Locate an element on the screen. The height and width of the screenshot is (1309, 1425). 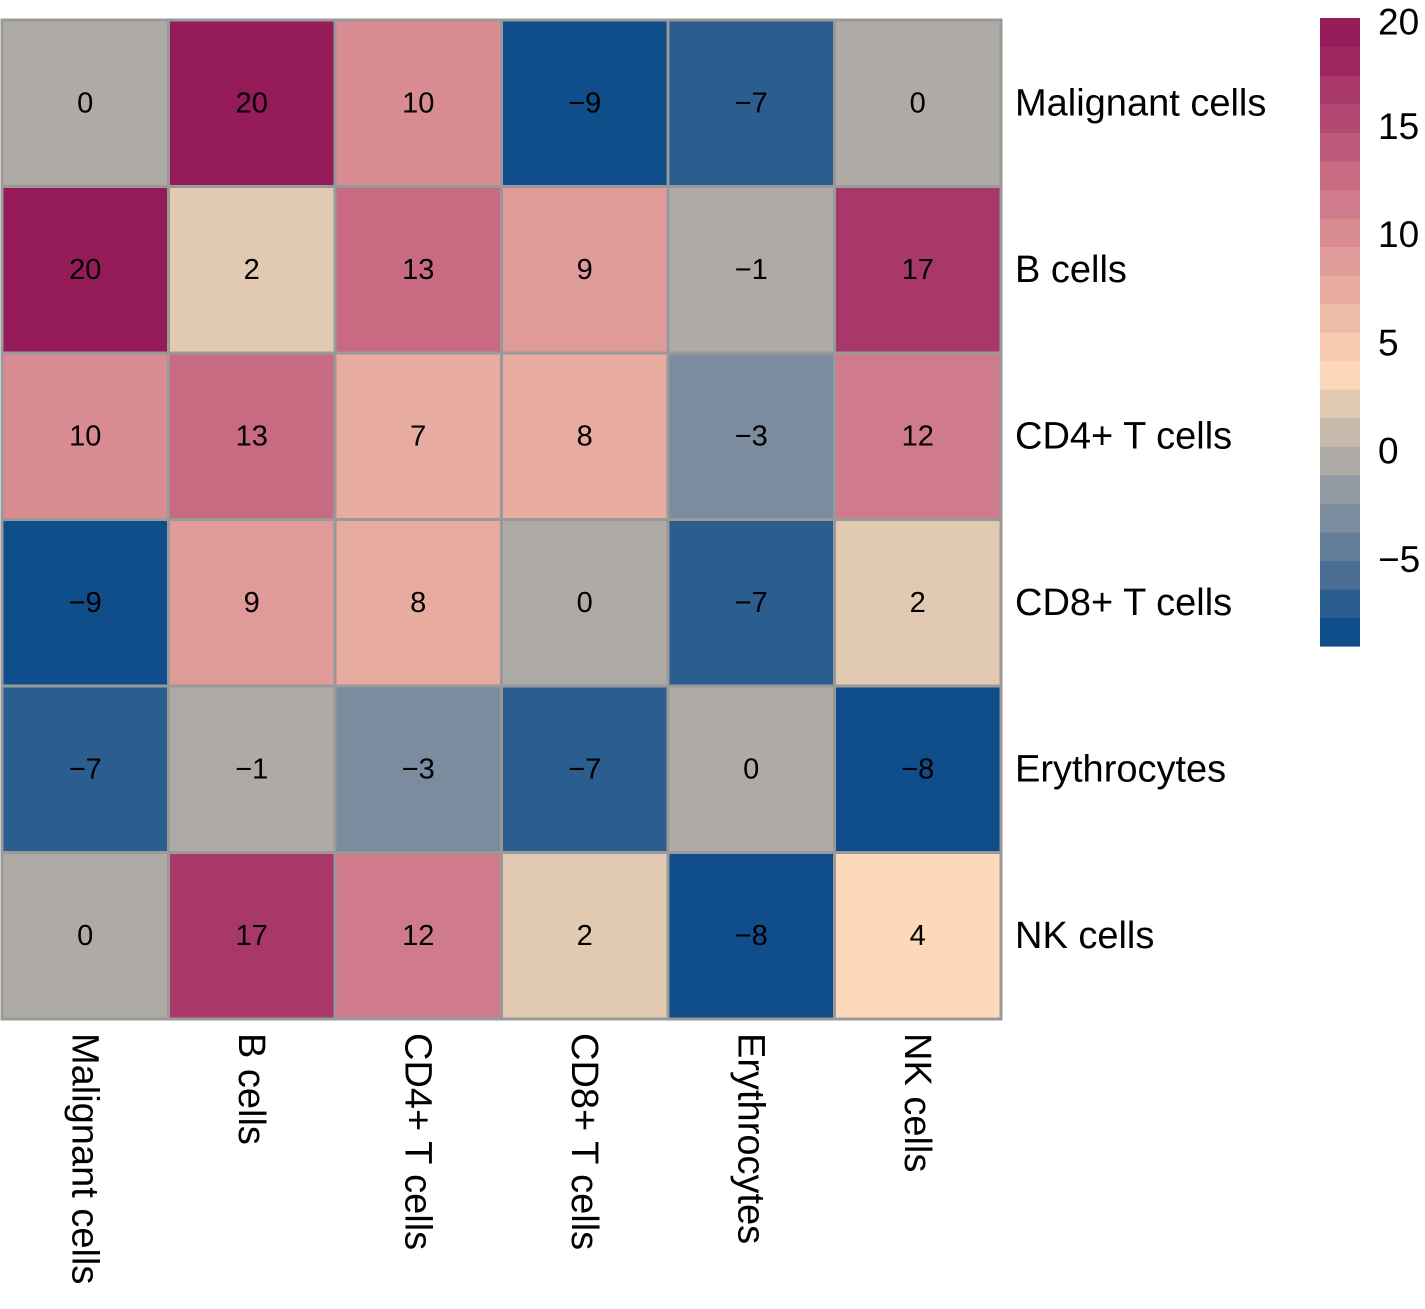
cell-value-label: 7 is located at coordinates (418, 436).